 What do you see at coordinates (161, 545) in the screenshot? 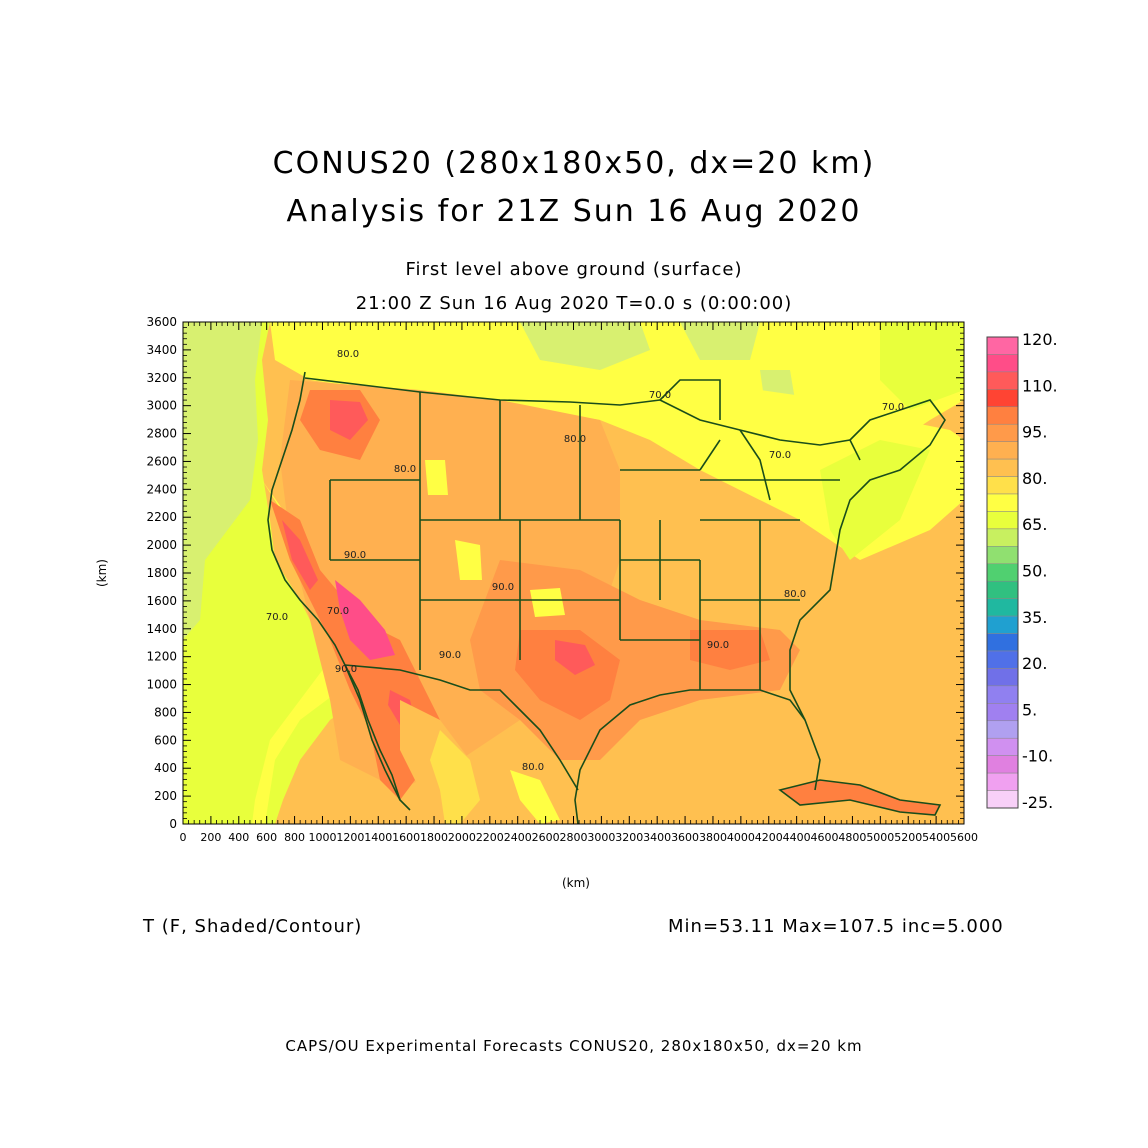
I see `y-tick-label: 2000` at bounding box center [161, 545].